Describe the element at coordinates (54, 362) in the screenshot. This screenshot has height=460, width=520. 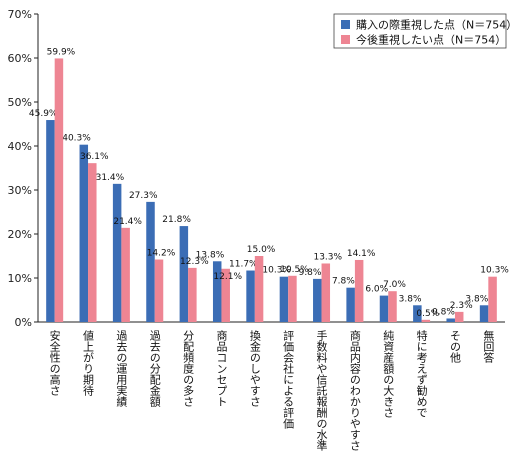
I see `category-label-1: 安全性の高さ` at that location.